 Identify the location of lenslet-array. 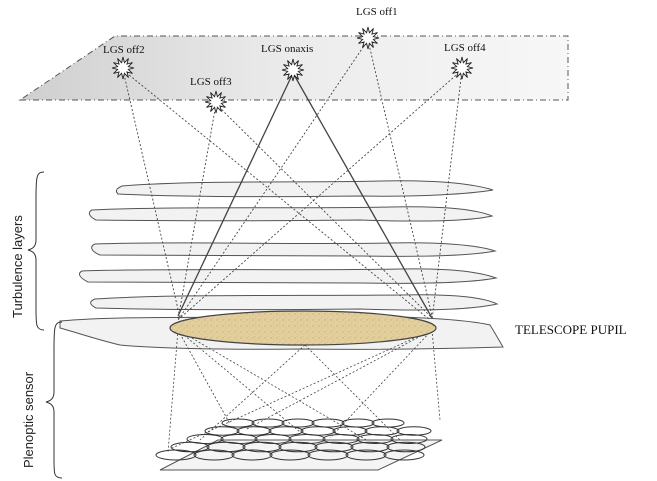
(293, 439).